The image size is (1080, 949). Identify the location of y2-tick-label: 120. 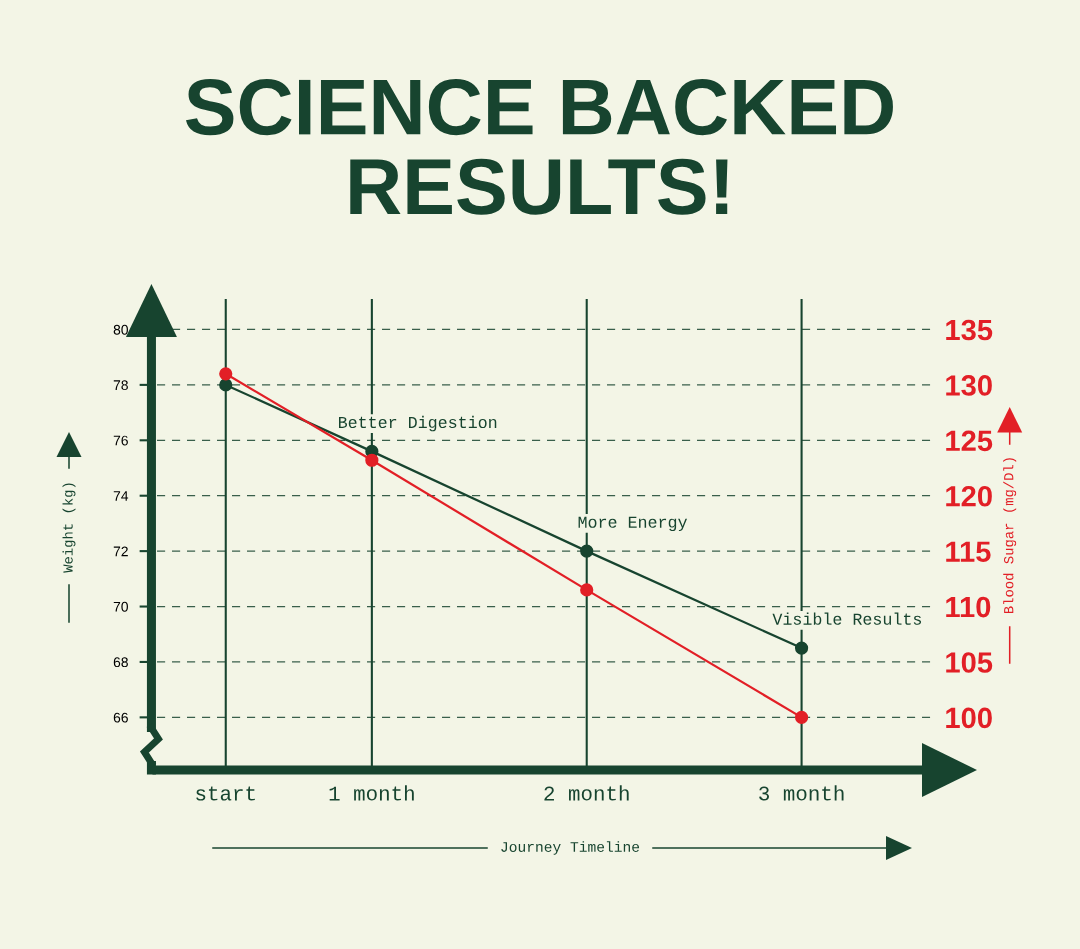
(969, 496).